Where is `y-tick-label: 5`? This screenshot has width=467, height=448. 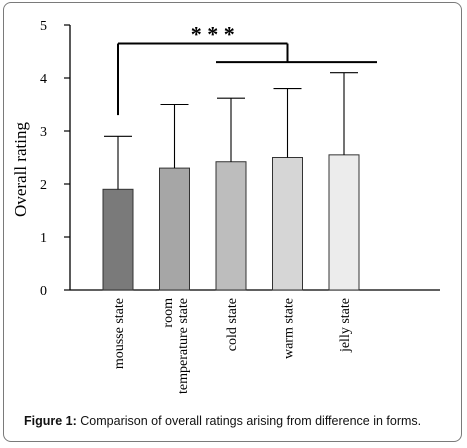 y-tick-label: 5 is located at coordinates (43, 26).